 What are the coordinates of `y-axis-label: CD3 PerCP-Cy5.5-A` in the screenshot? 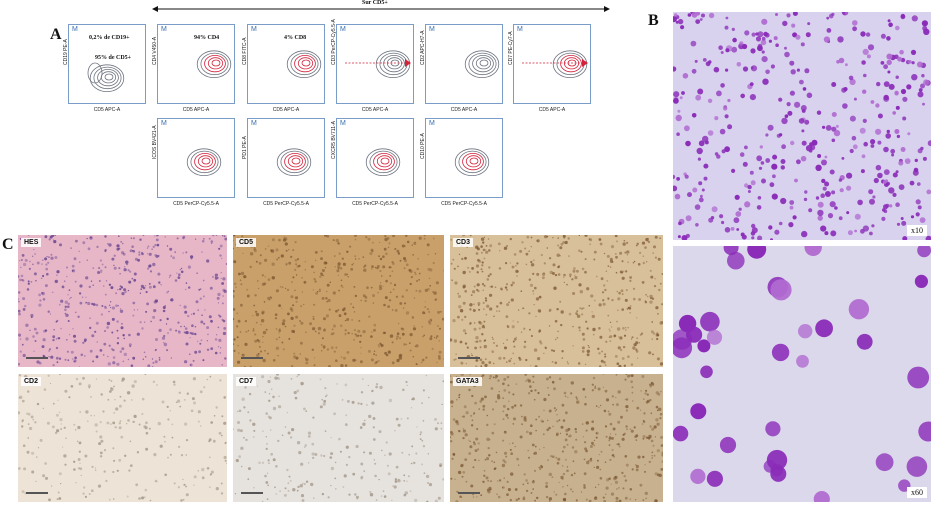 It's located at (334, 42).